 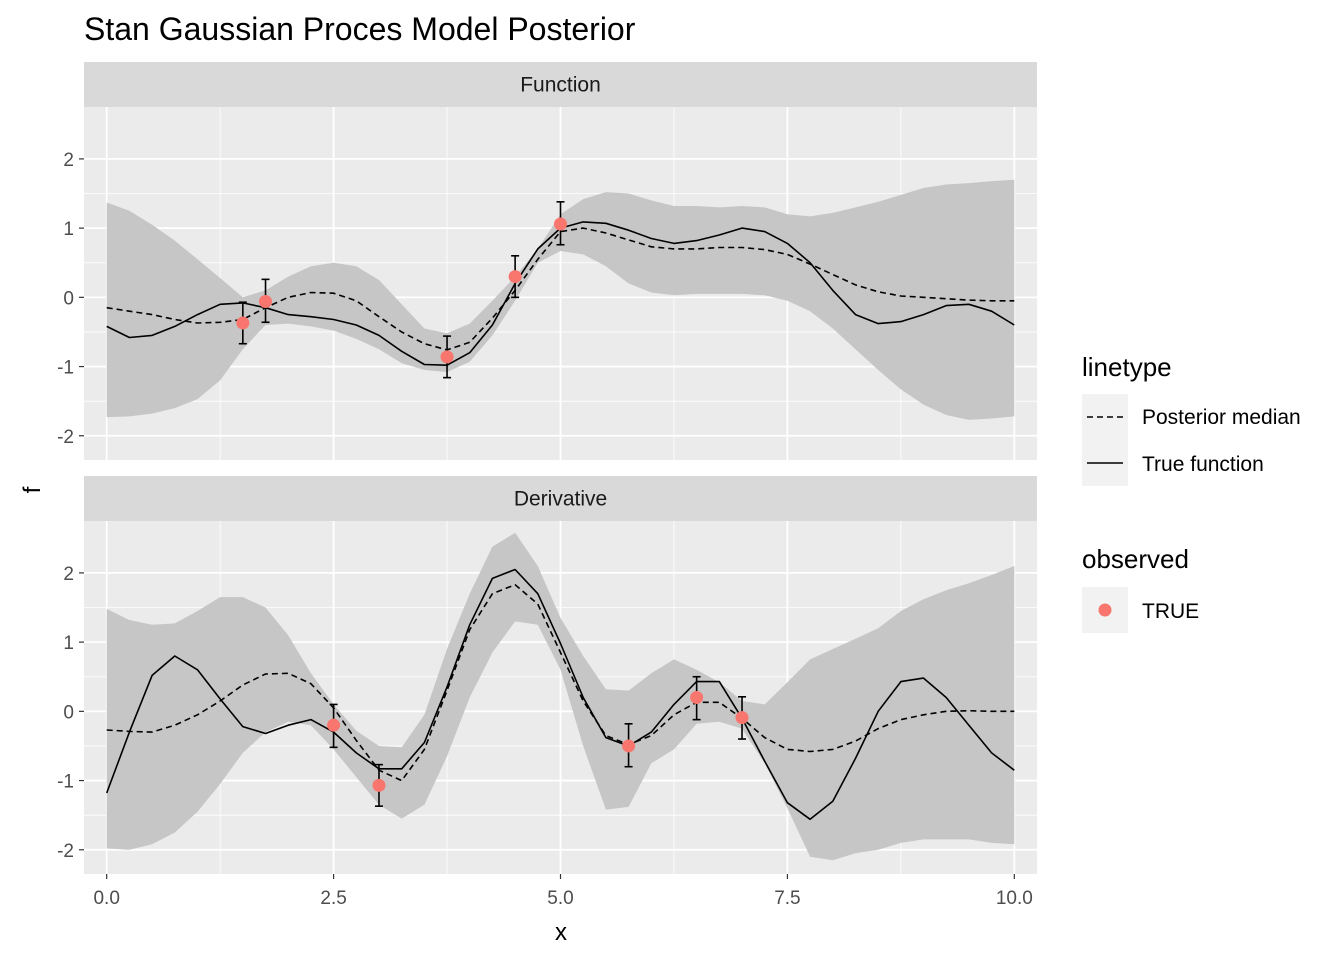 I want to click on x-tick-label: 5.0, so click(x=560, y=898).